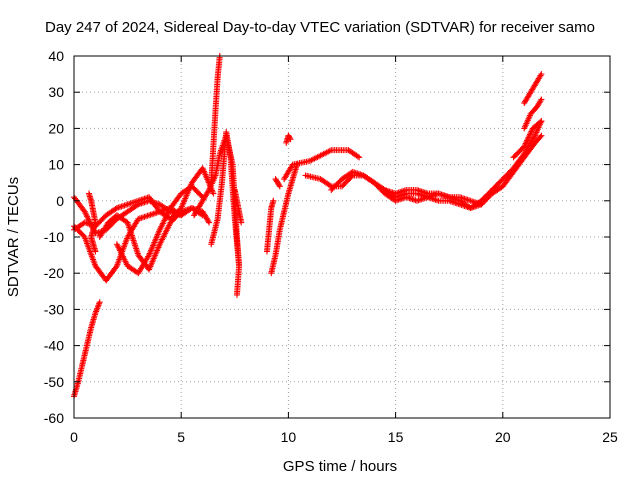 The image size is (640, 480). What do you see at coordinates (54, 309) in the screenshot?
I see `y-tick-label: -30` at bounding box center [54, 309].